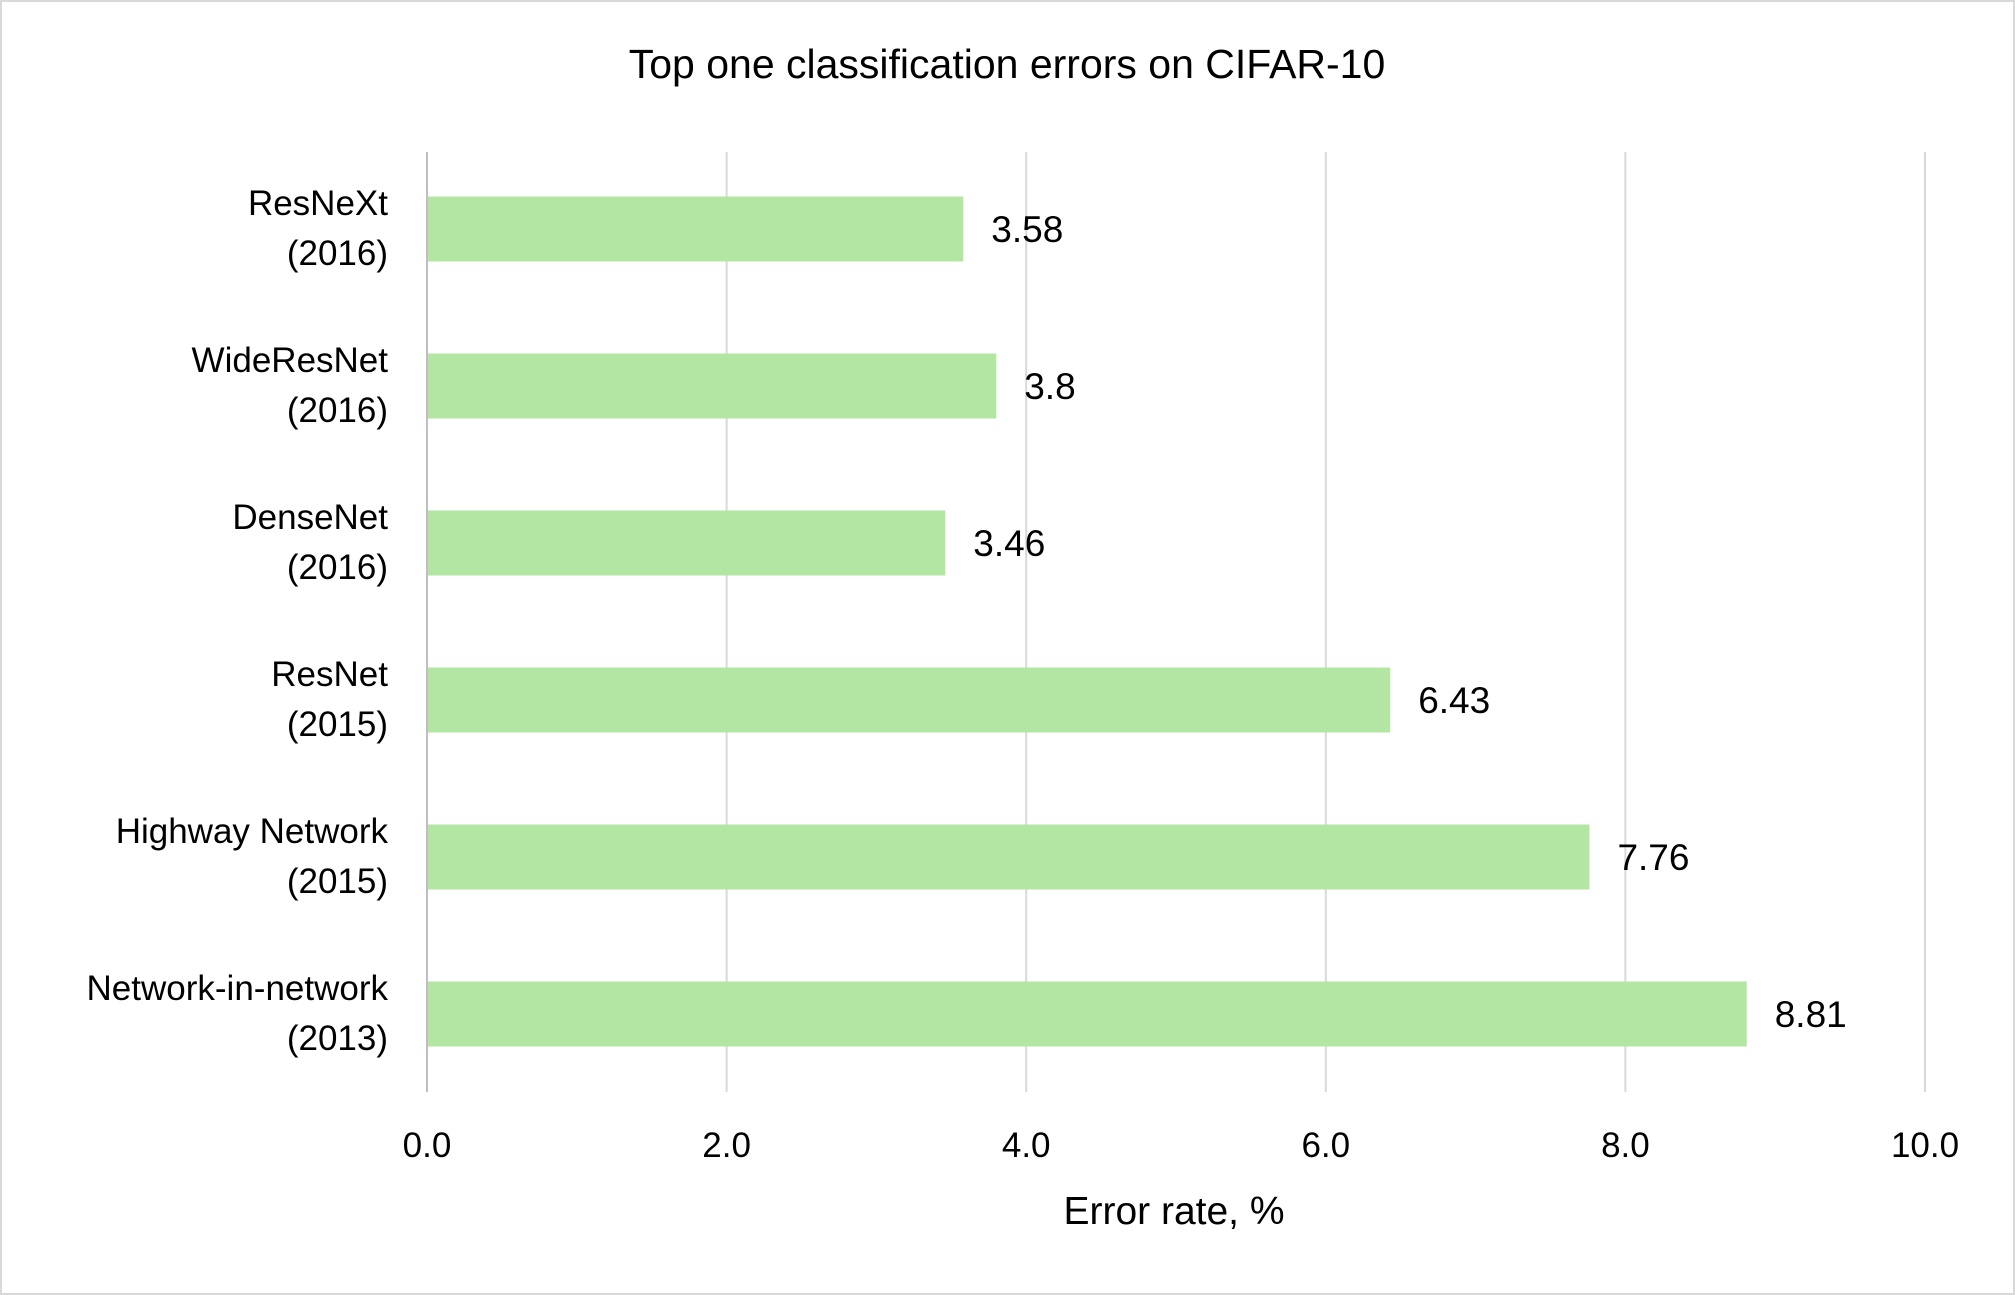 This screenshot has height=1295, width=2015. What do you see at coordinates (1049, 386) in the screenshot?
I see `data-label: 3.8` at bounding box center [1049, 386].